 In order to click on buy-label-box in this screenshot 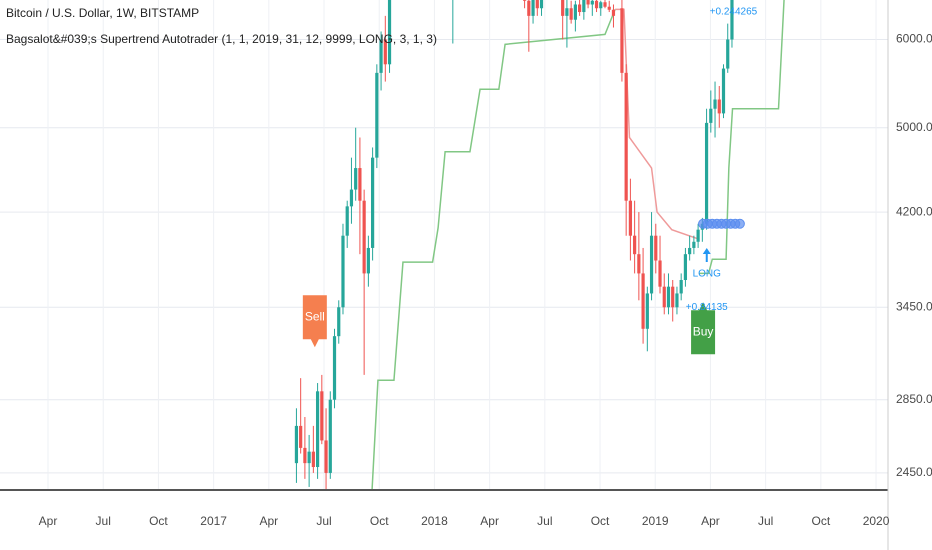, I will do `click(703, 328)`.